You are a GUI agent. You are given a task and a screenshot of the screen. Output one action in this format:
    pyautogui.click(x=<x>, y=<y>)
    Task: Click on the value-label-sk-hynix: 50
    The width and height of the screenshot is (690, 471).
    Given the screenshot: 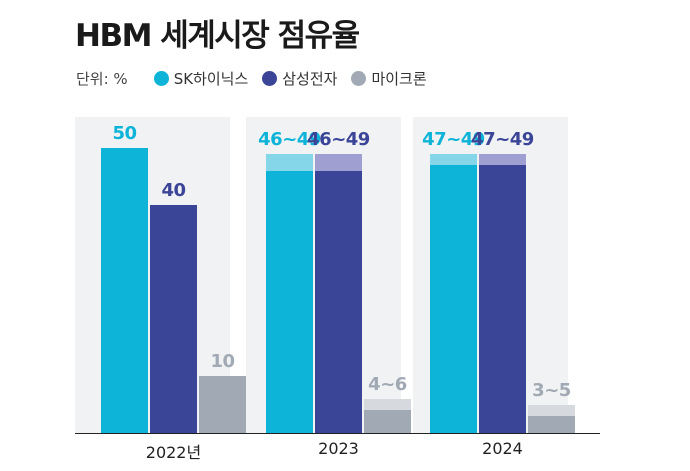 What is the action you would take?
    pyautogui.click(x=124, y=133)
    